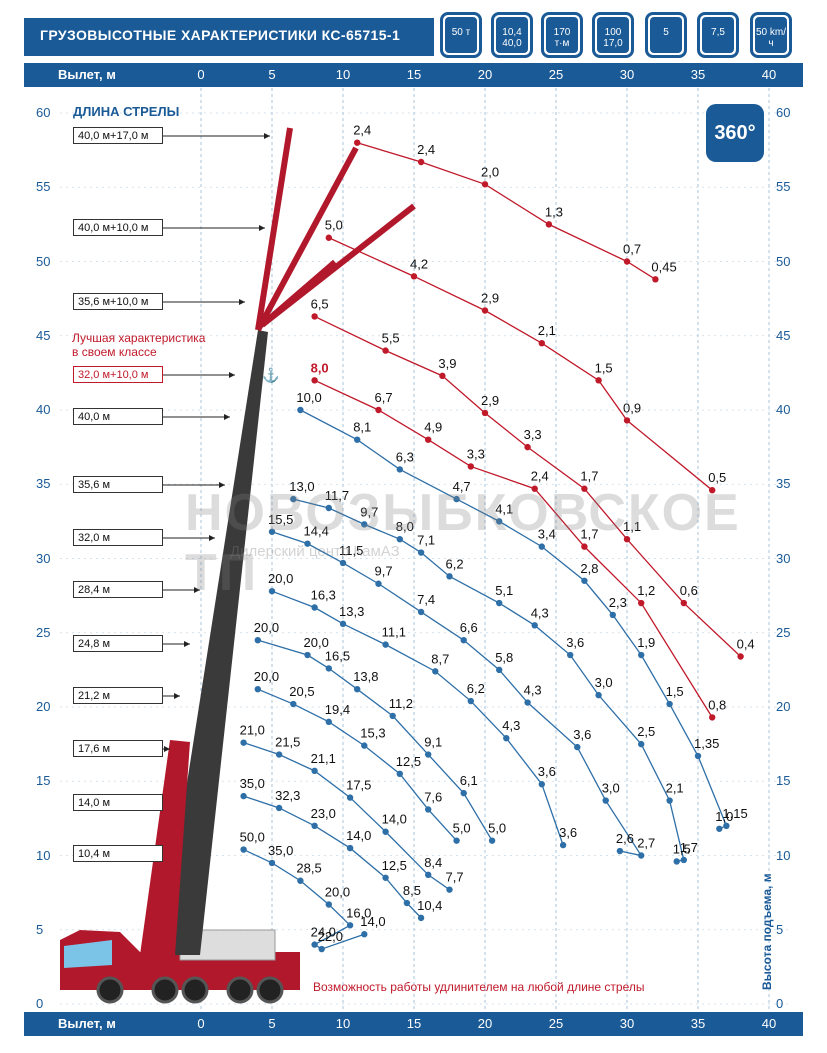 The height and width of the screenshot is (1053, 827). I want to click on bottom-x-tick: 30, so click(627, 1023).